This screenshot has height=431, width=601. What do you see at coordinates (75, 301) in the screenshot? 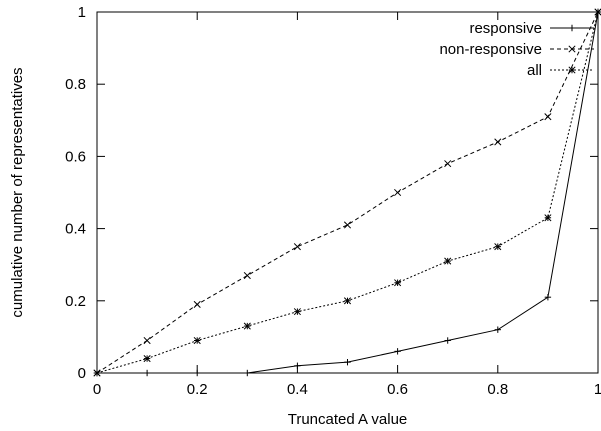
I see `y-tick-label: 0.2` at bounding box center [75, 301].